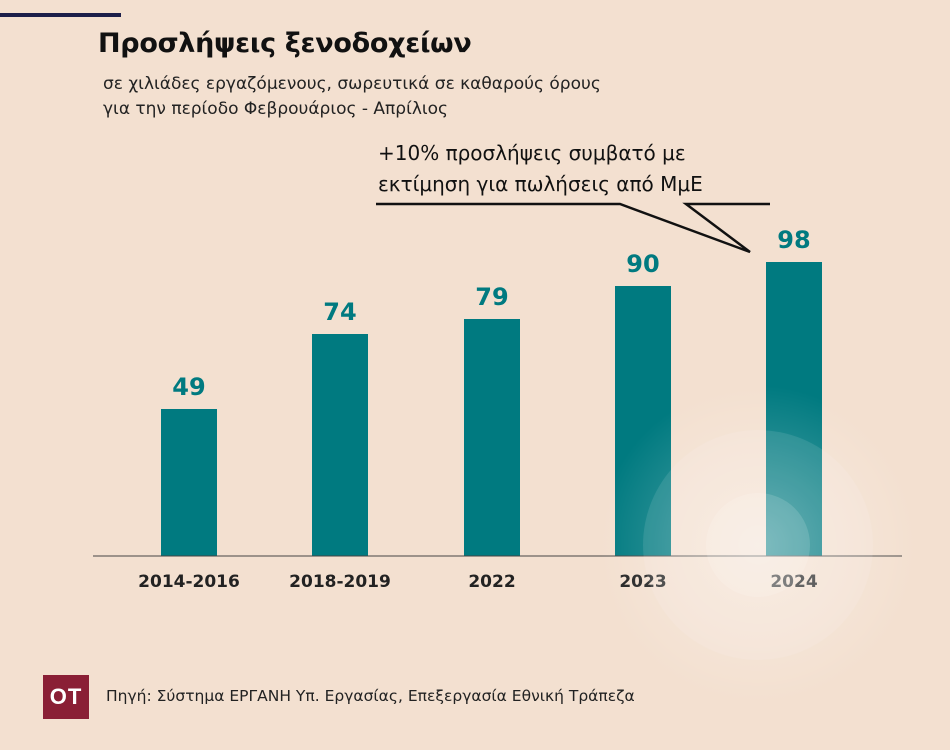  Describe the element at coordinates (340, 445) in the screenshot. I see `bar-2018-2019` at that location.